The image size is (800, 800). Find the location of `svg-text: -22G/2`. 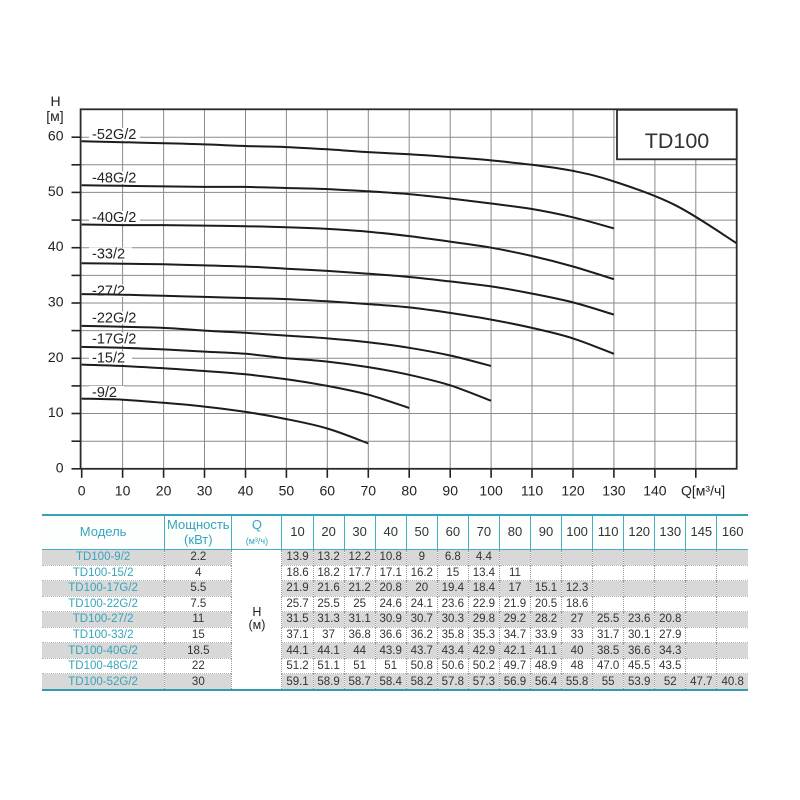

svg-text: -22G/2 is located at coordinates (114, 319).